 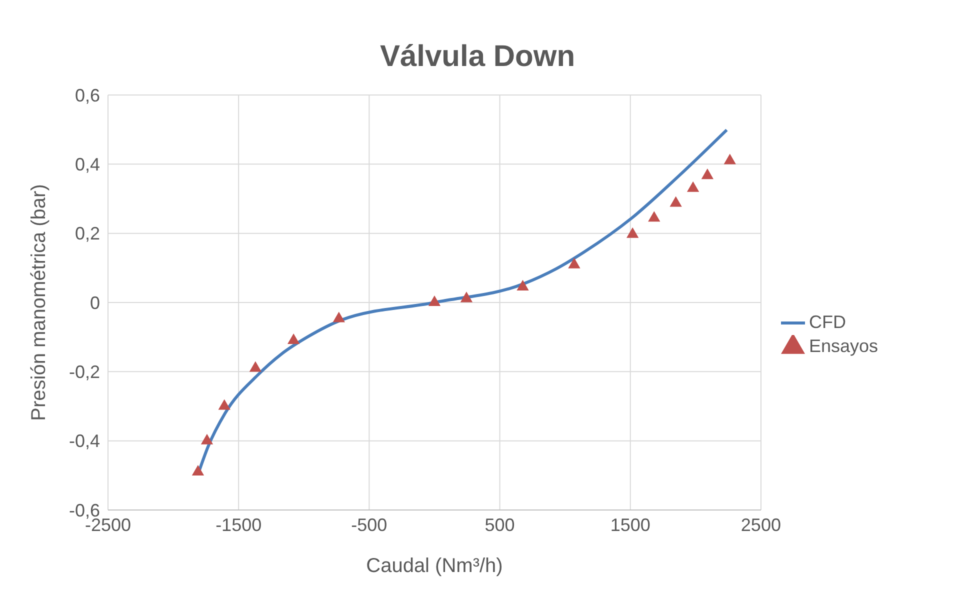 What do you see at coordinates (827, 322) in the screenshot?
I see `legend-label: CFD` at bounding box center [827, 322].